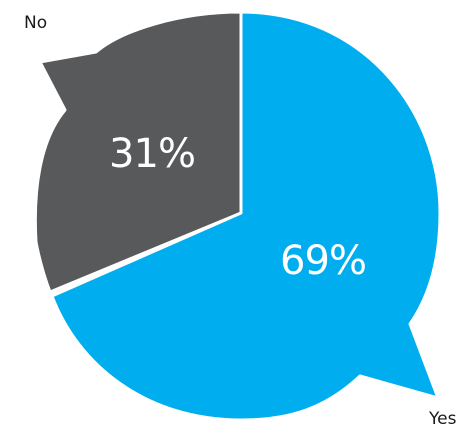 The height and width of the screenshot is (431, 476). I want to click on slice-yes-percent-label: 69%, so click(323, 261).